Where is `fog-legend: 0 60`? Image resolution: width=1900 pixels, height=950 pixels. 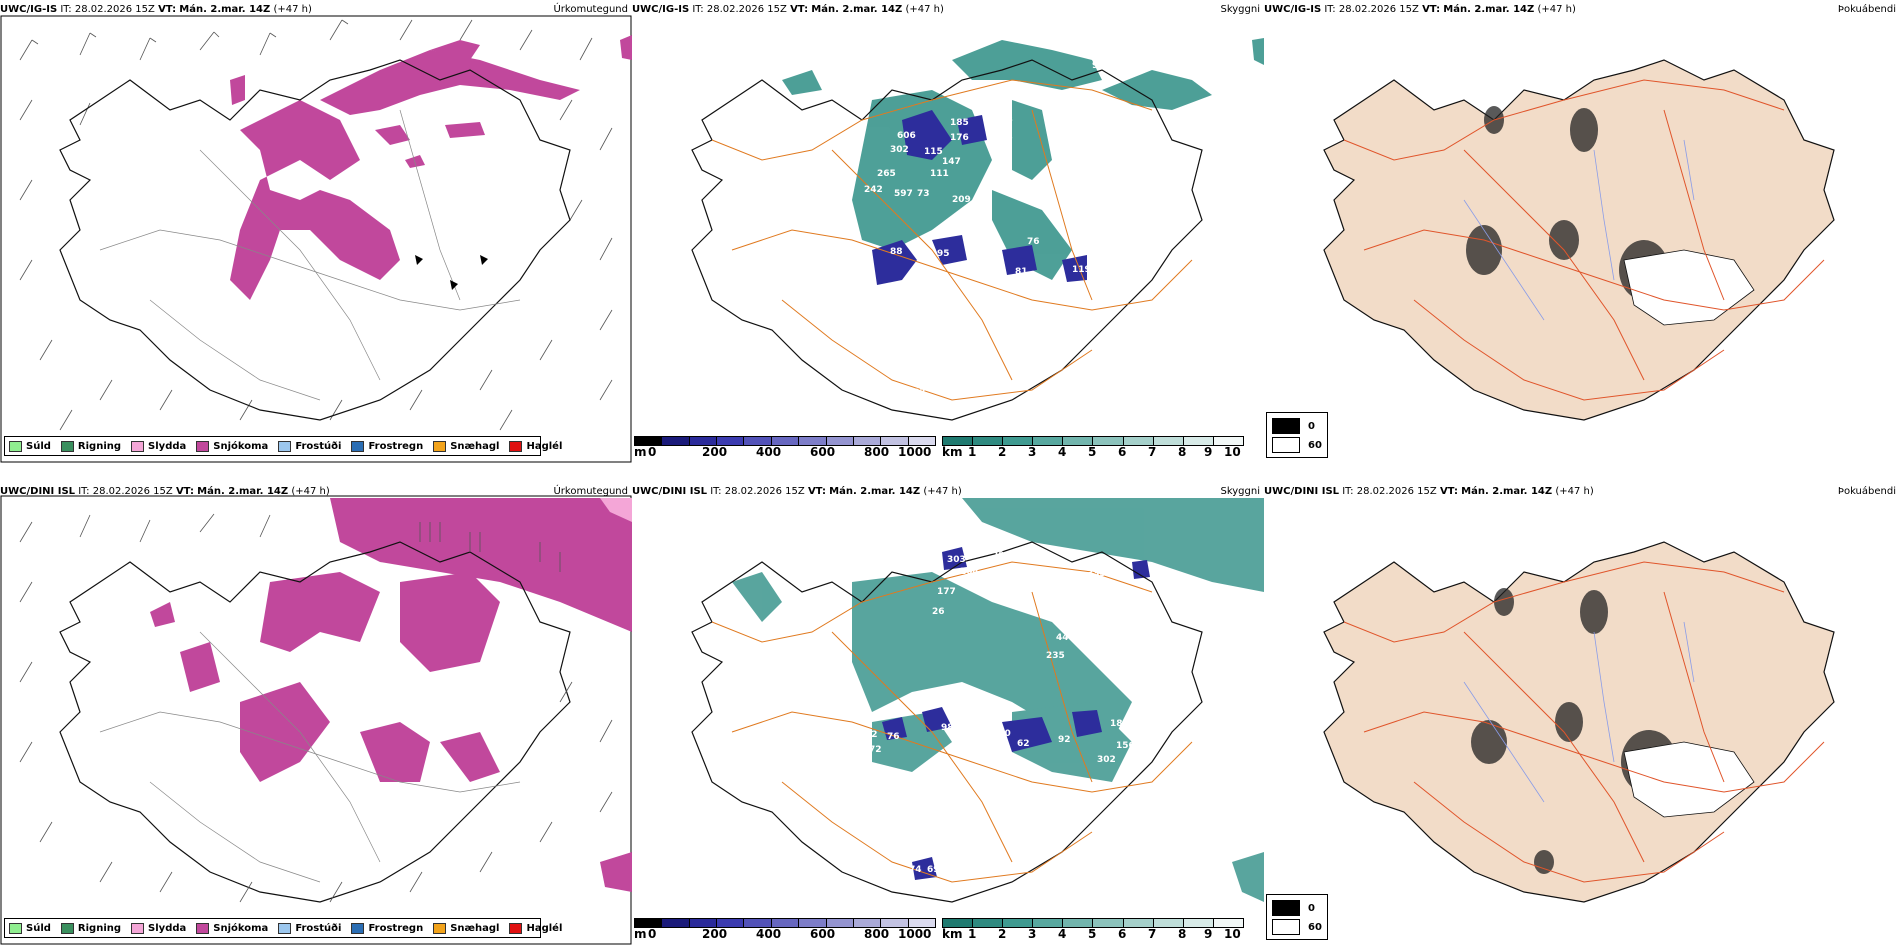
fog-legend: 0 60 is located at coordinates (1297, 917).